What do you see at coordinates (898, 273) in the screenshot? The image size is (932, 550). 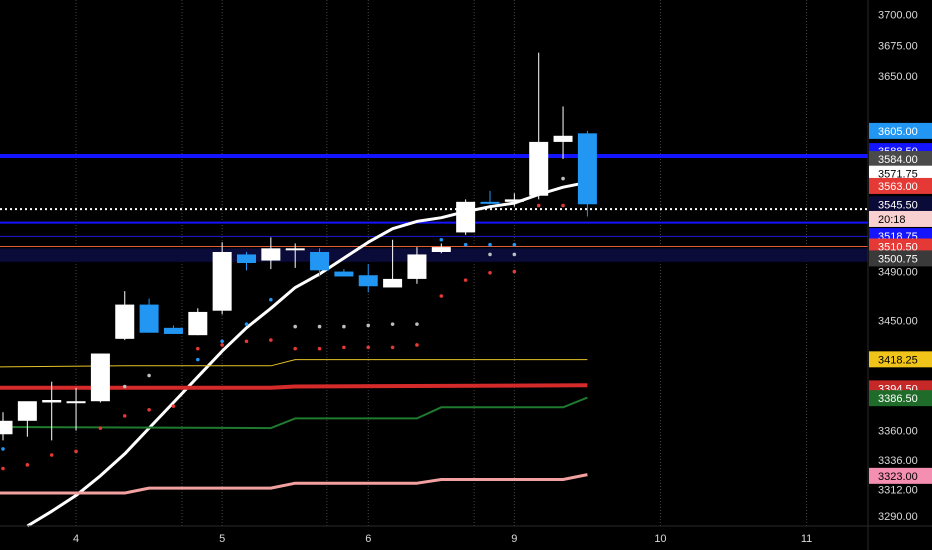 I see `price-tick-label: 3490.00` at bounding box center [898, 273].